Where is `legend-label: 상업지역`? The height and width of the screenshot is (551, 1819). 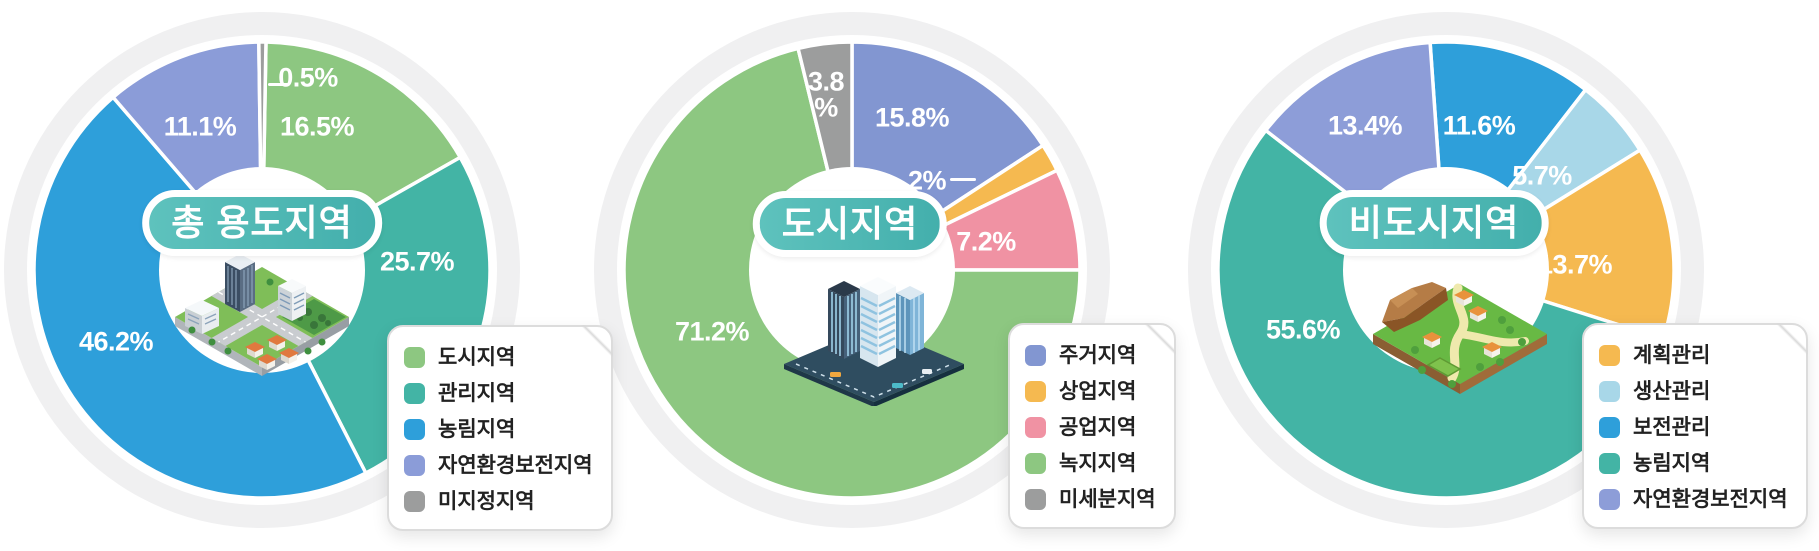
legend-label: 상업지역 is located at coordinates (1098, 391).